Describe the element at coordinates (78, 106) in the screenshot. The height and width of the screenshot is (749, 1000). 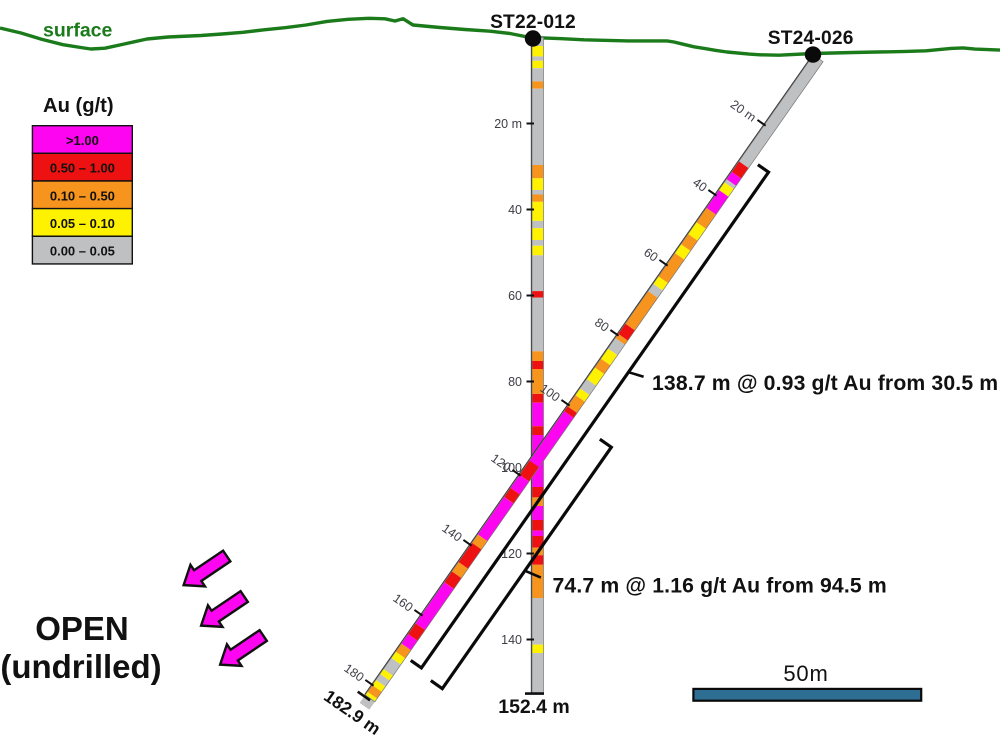
I see `svg-text: Au (g/t)` at that location.